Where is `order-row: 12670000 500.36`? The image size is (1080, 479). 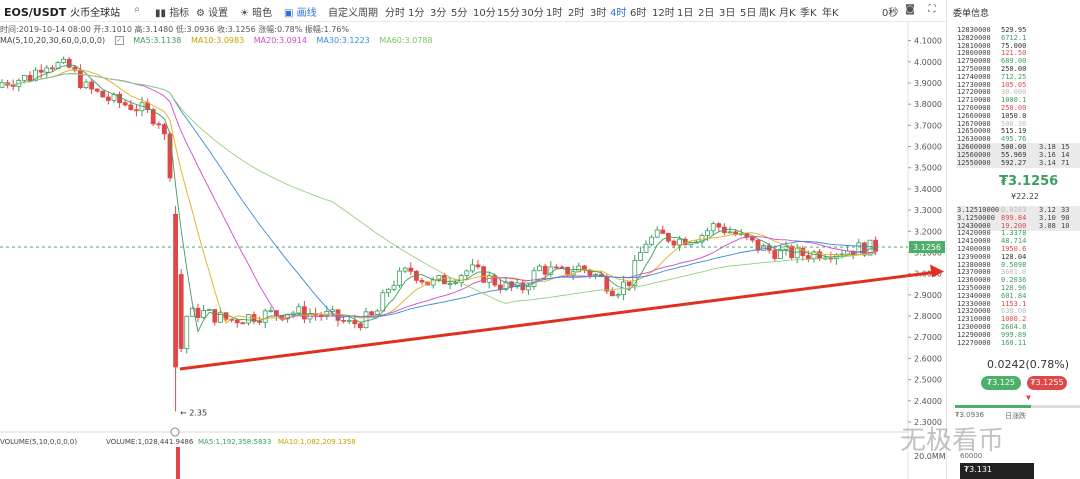 order-row: 12670000 500.36 is located at coordinates (1018, 124).